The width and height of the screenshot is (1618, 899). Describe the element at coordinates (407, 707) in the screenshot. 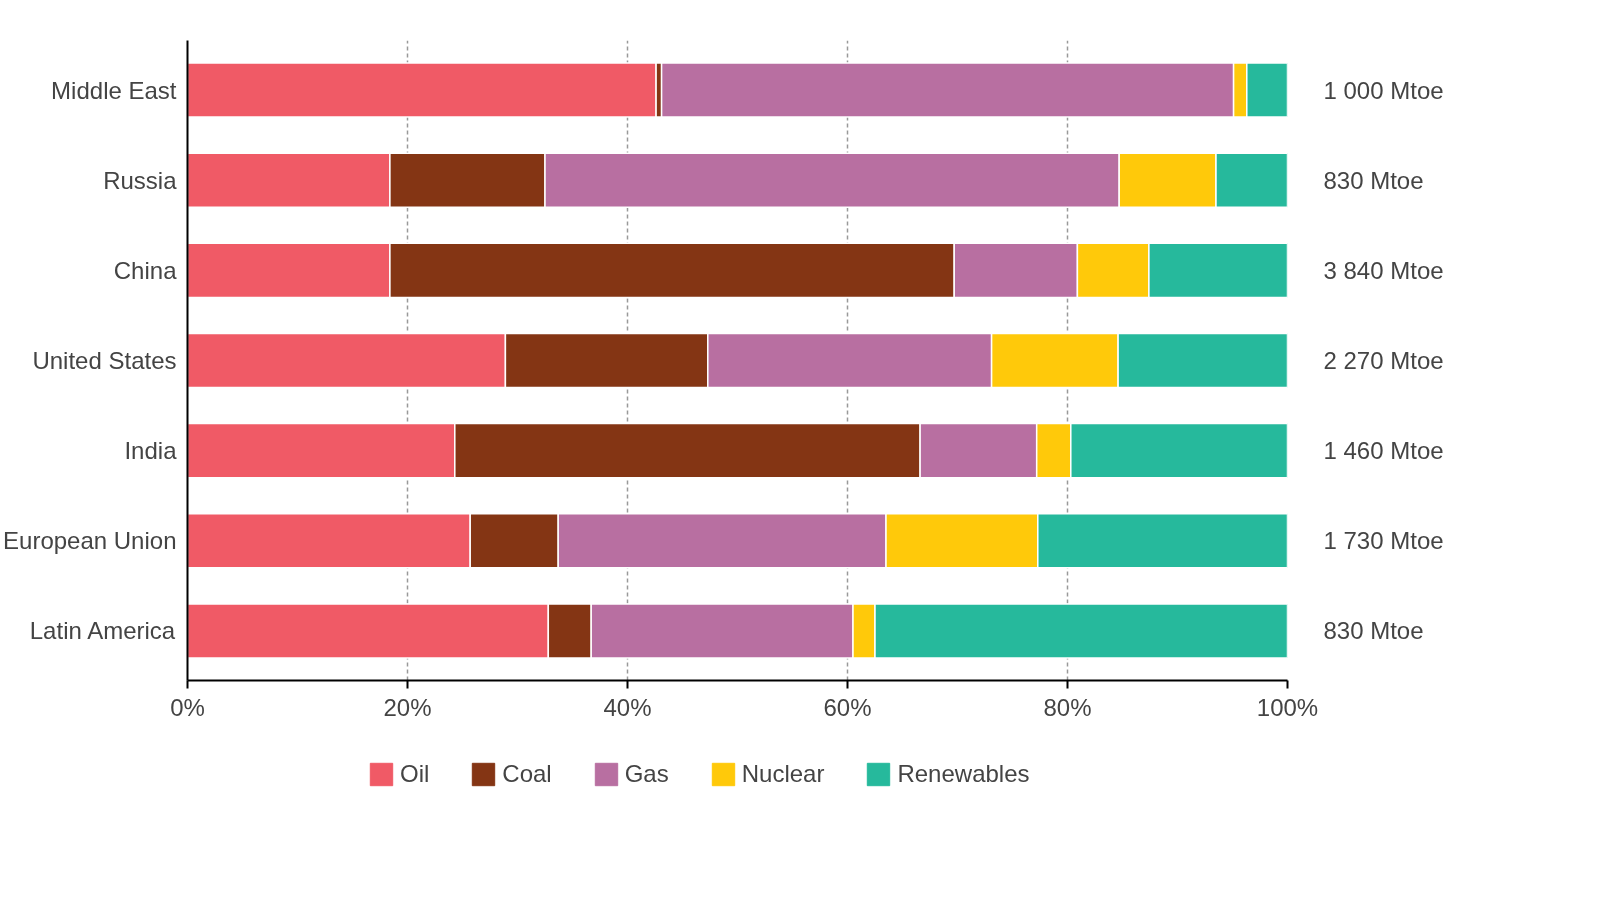

I see `x-tick-label: 20%` at that location.